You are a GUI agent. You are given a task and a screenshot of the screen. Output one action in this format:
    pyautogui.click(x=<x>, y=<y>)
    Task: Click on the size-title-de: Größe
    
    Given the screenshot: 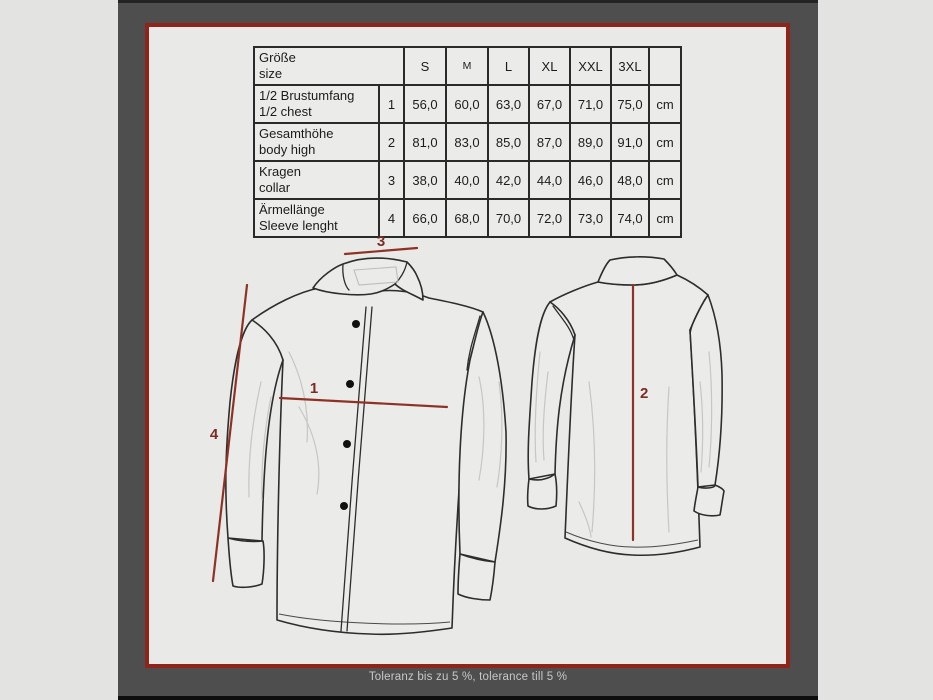 What is the action you would take?
    pyautogui.click(x=277, y=57)
    